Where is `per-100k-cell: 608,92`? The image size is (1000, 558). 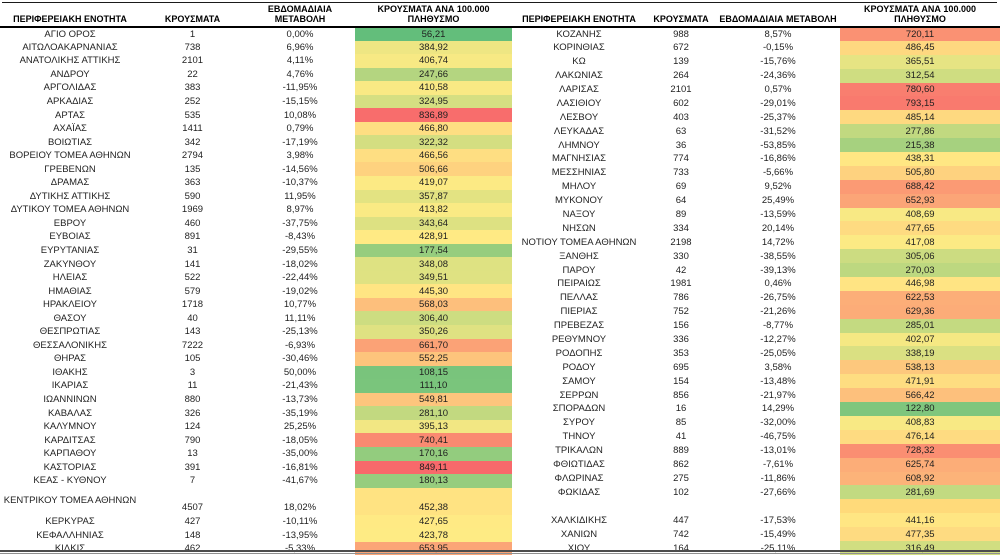
per-100k-cell: 608,92 is located at coordinates (920, 478).